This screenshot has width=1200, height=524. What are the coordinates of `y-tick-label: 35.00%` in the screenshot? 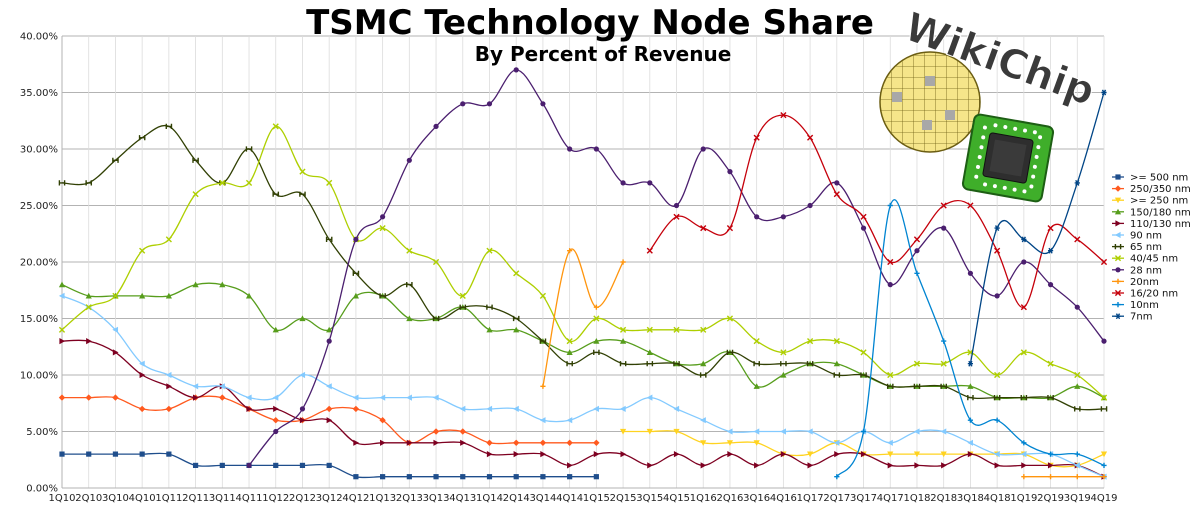 It's located at (39, 93).